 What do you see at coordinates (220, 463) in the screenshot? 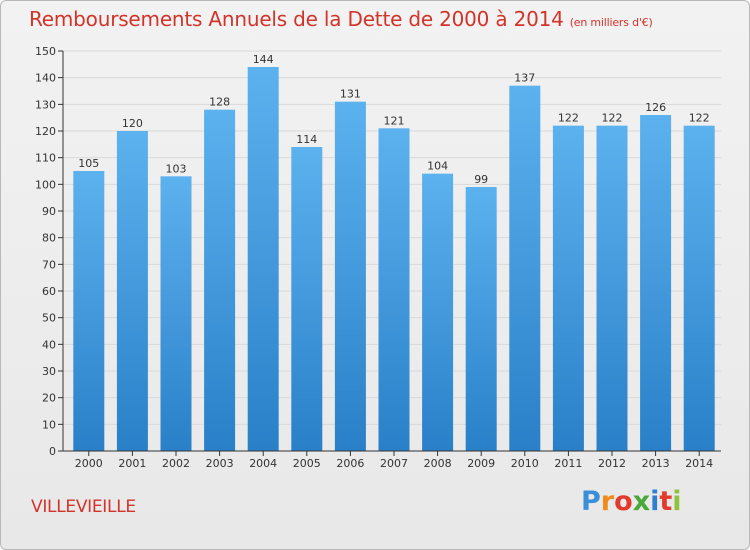
I see `x-tick-label: 2003` at bounding box center [220, 463].